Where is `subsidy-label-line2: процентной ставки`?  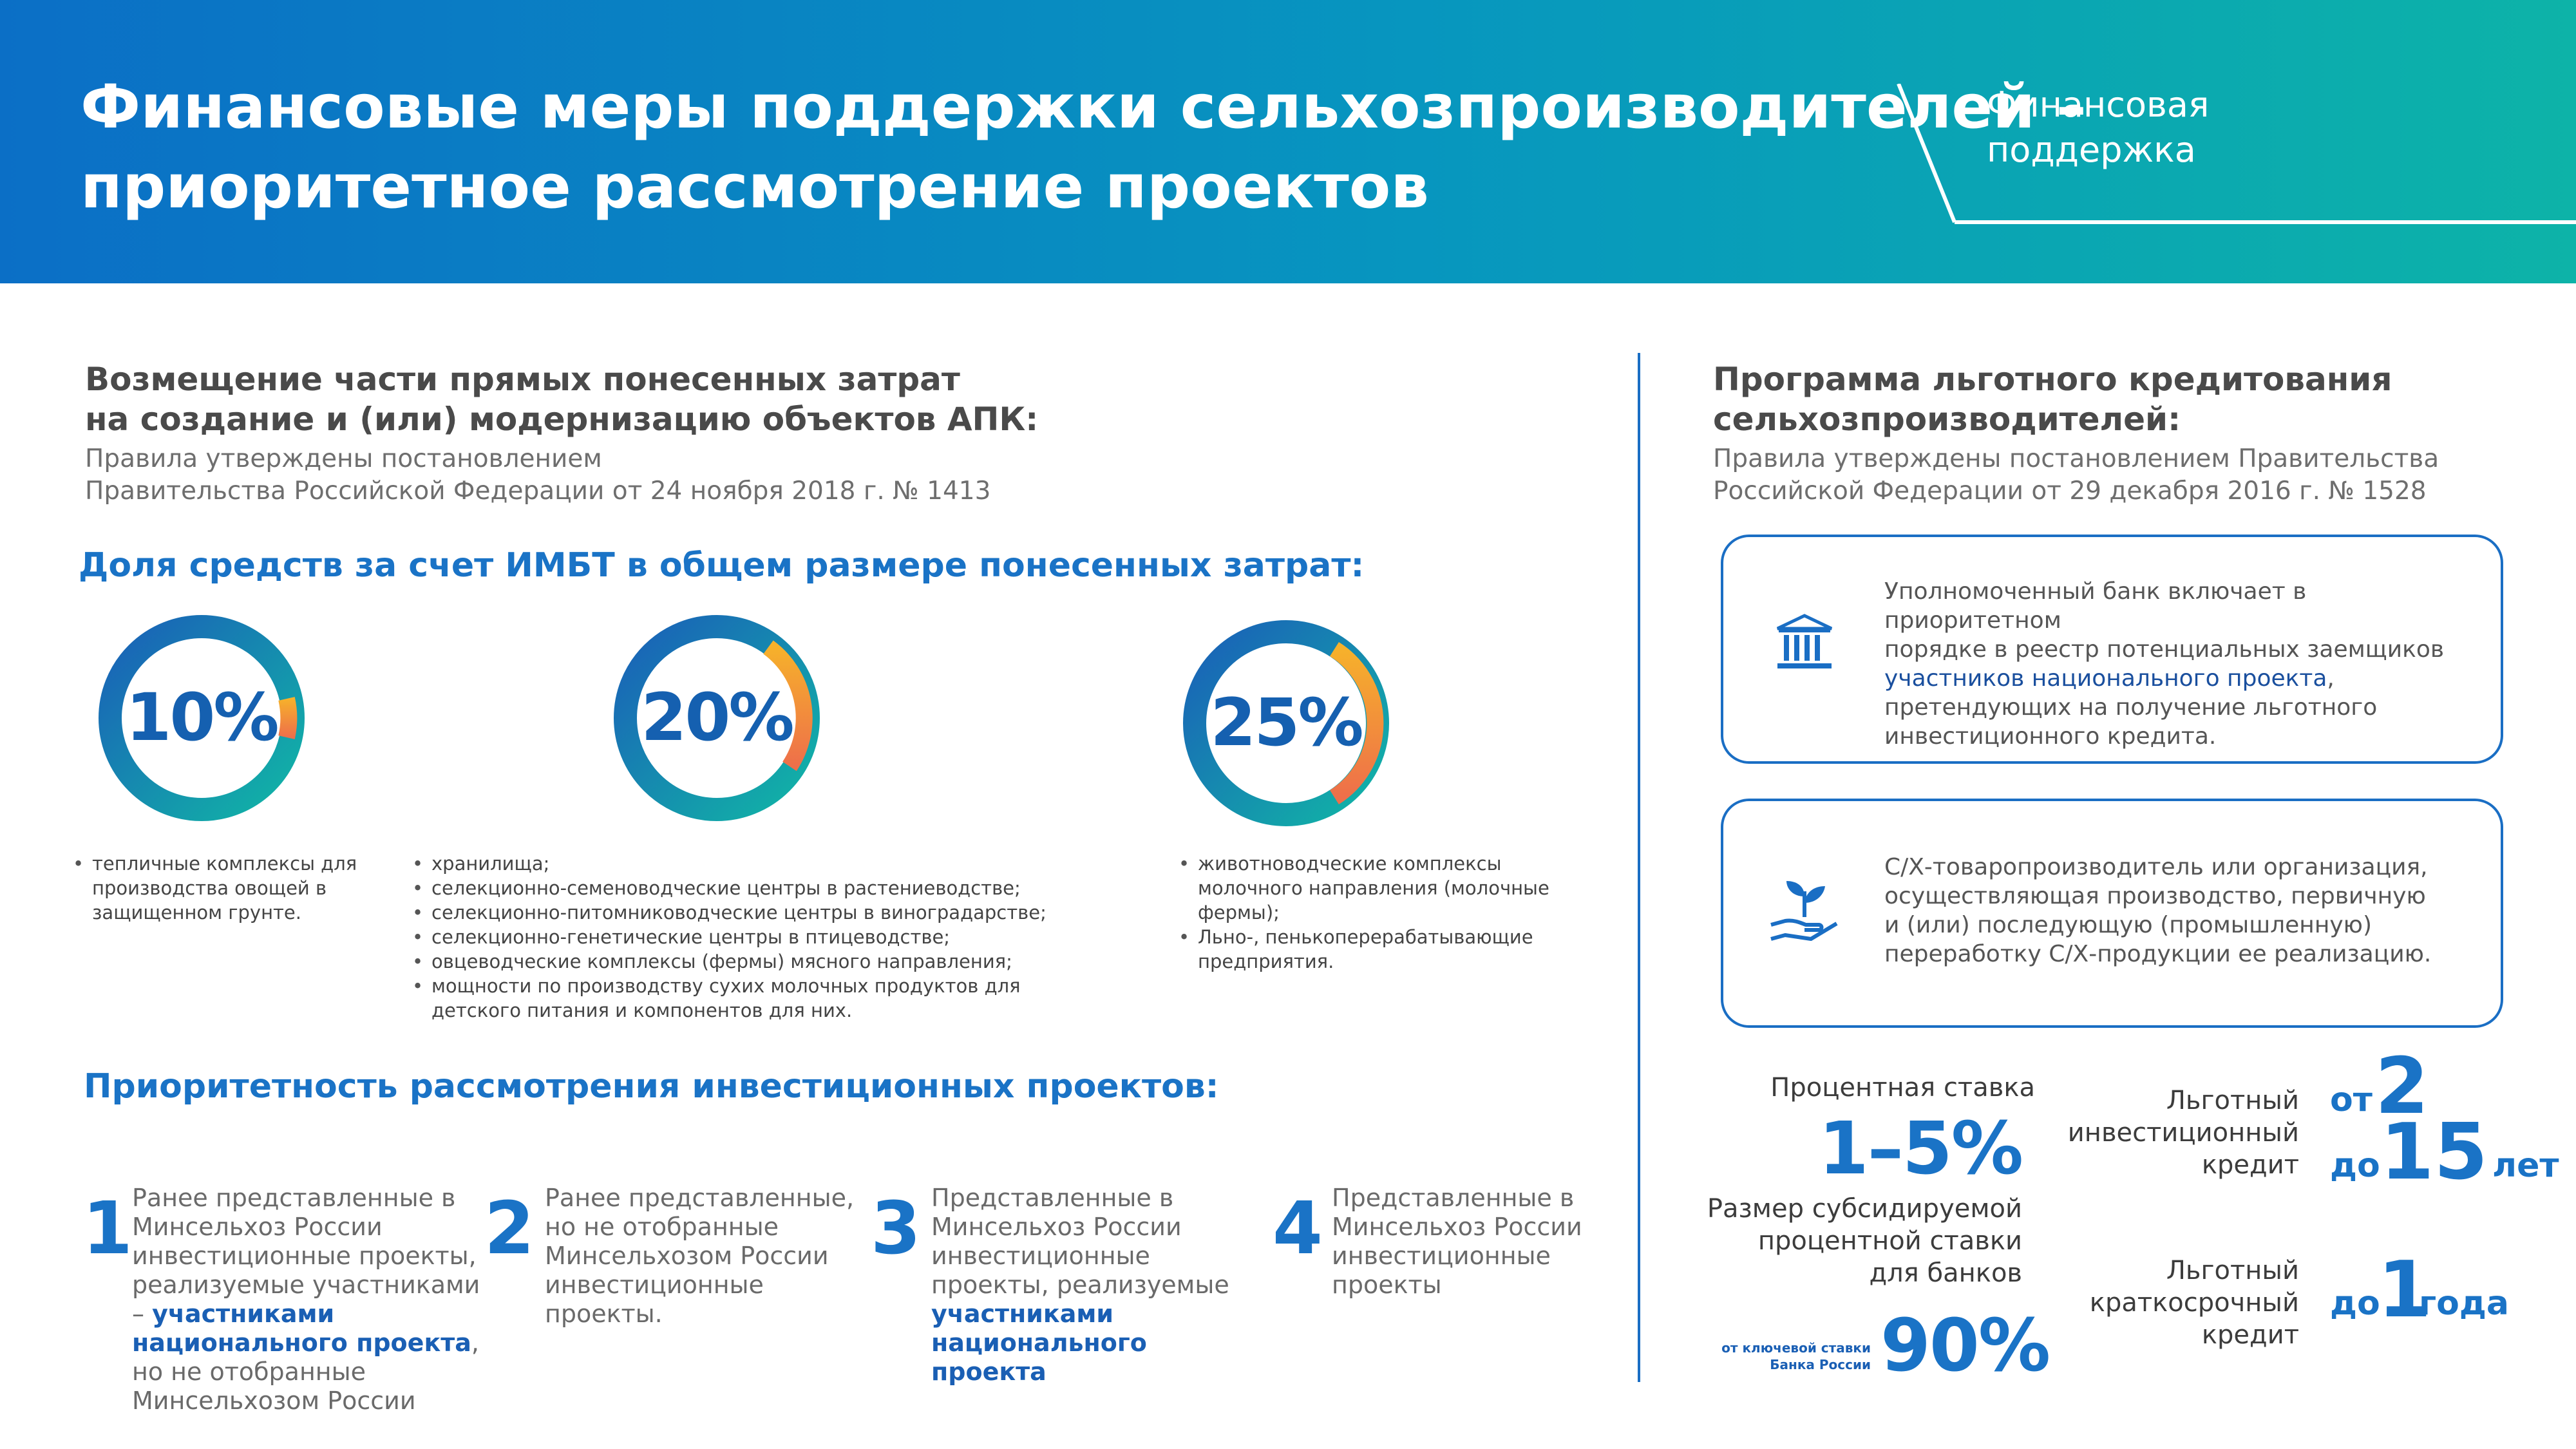
subsidy-label-line2: процентной ставки is located at coordinates (1890, 1241).